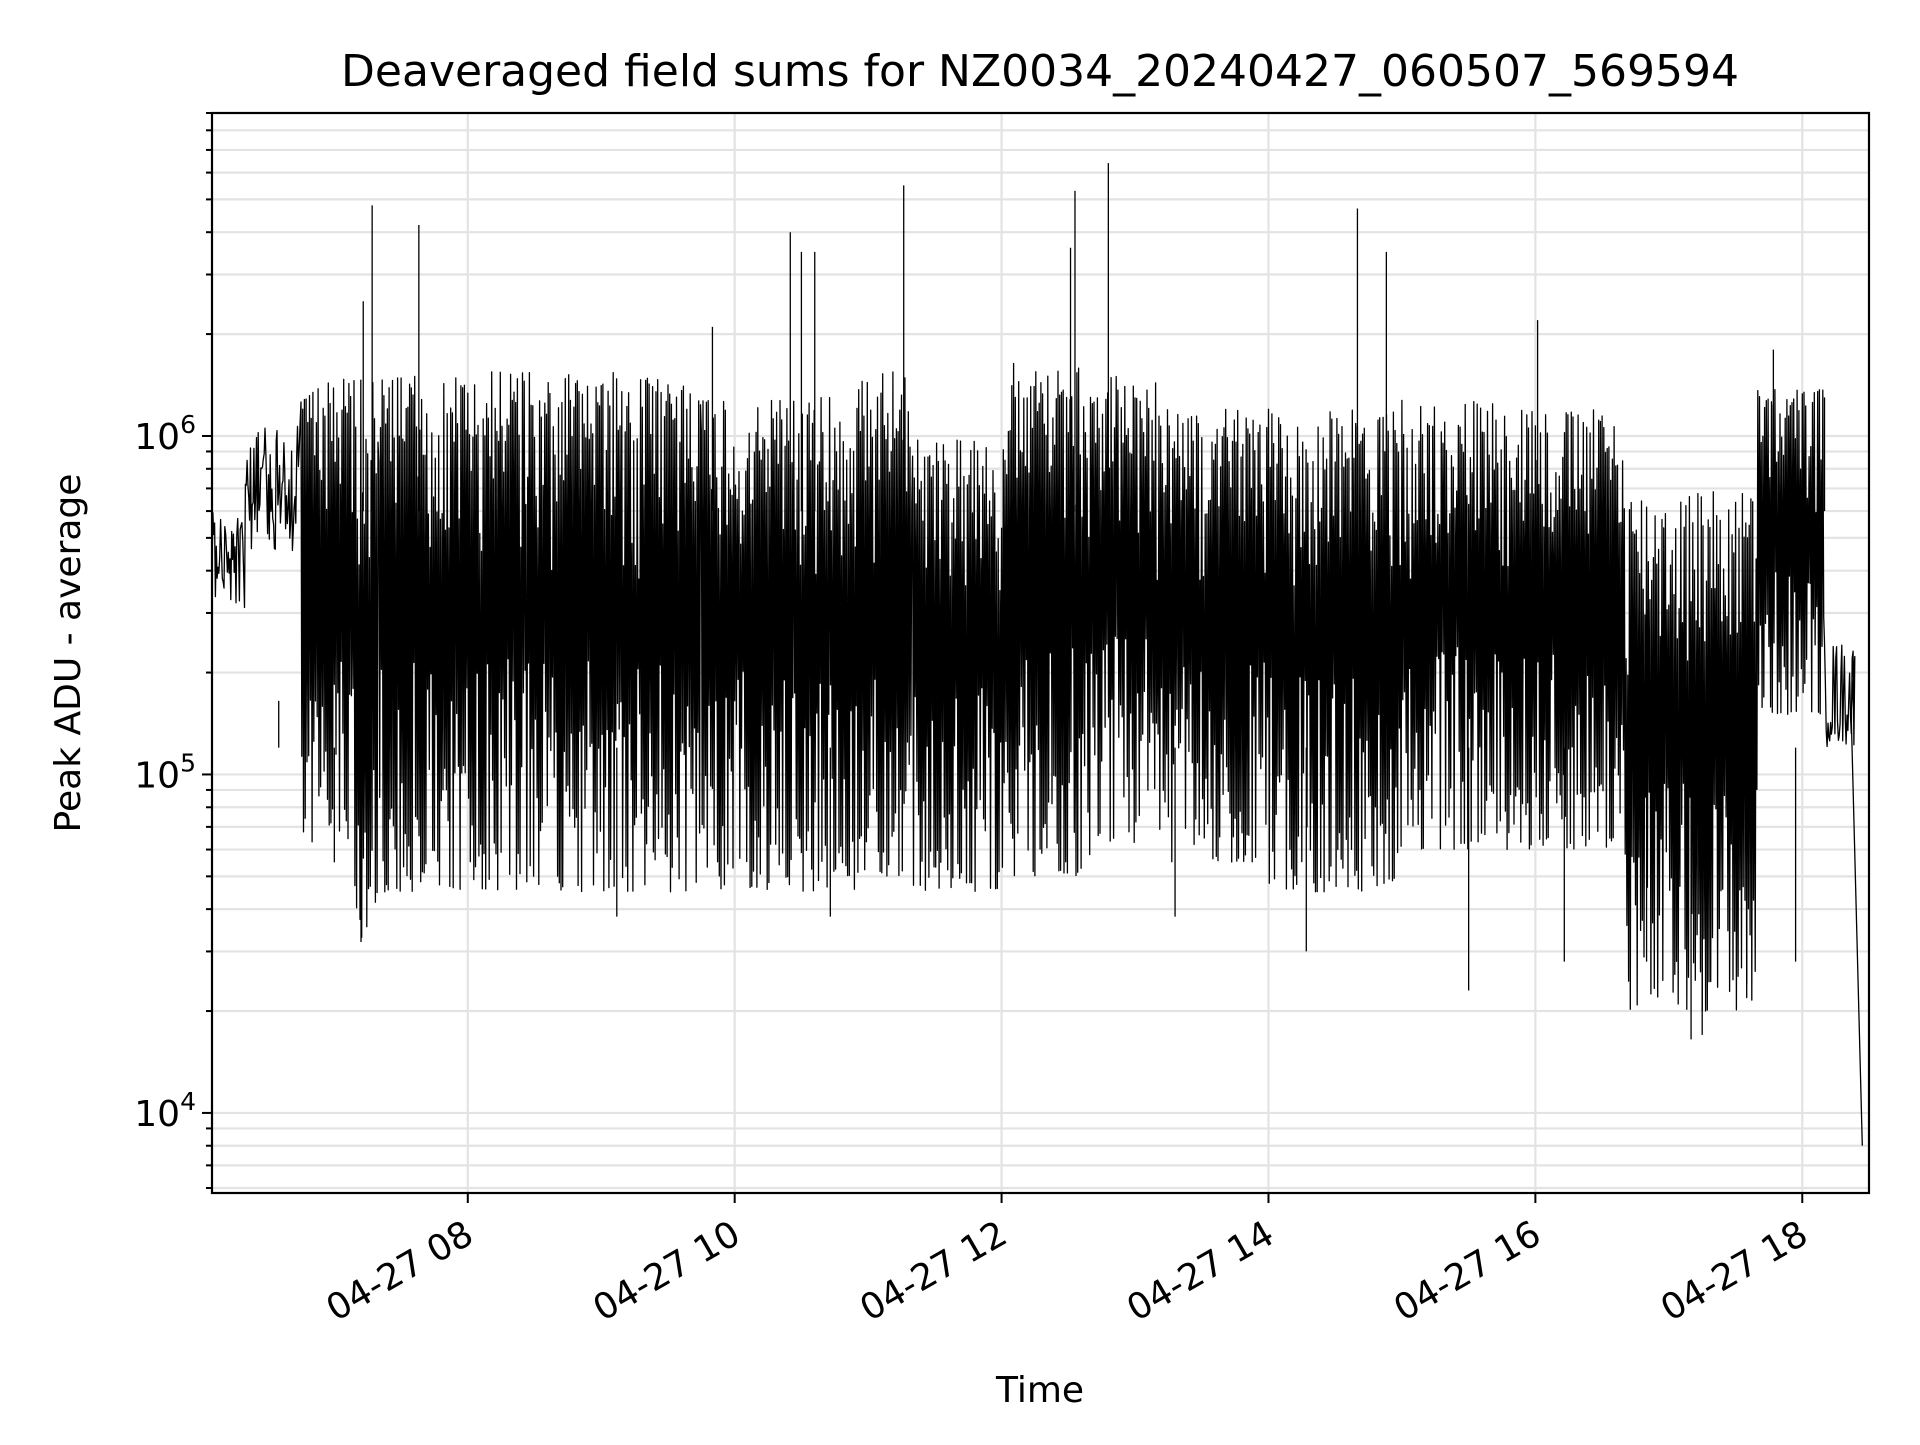 This screenshot has height=1445, width=1920. I want to click on x-tick-label: 04-27 10, so click(667, 1271).